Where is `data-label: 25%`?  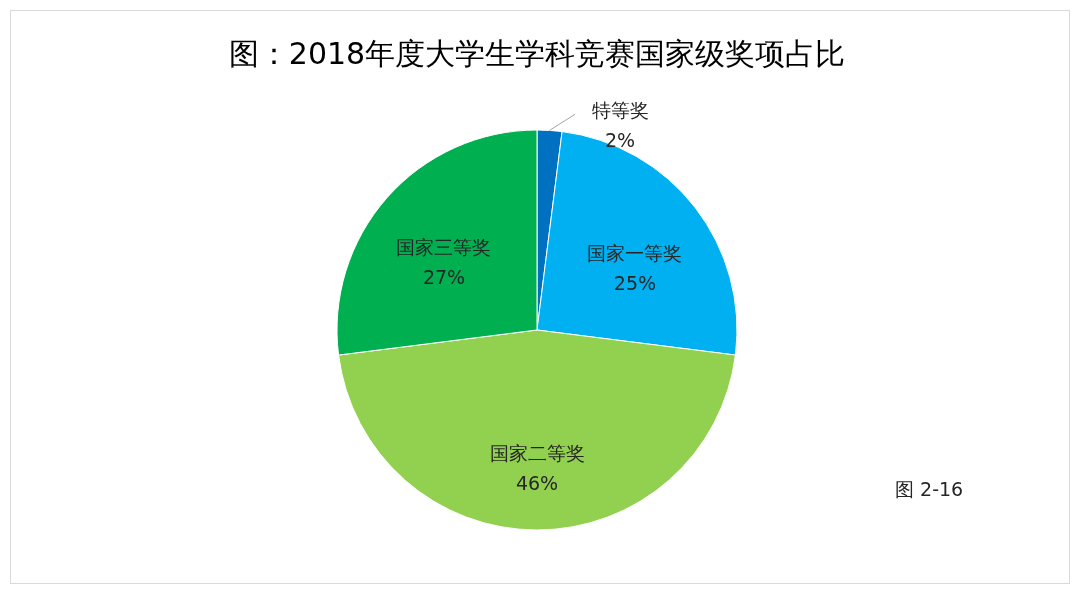
data-label: 25% is located at coordinates (635, 283).